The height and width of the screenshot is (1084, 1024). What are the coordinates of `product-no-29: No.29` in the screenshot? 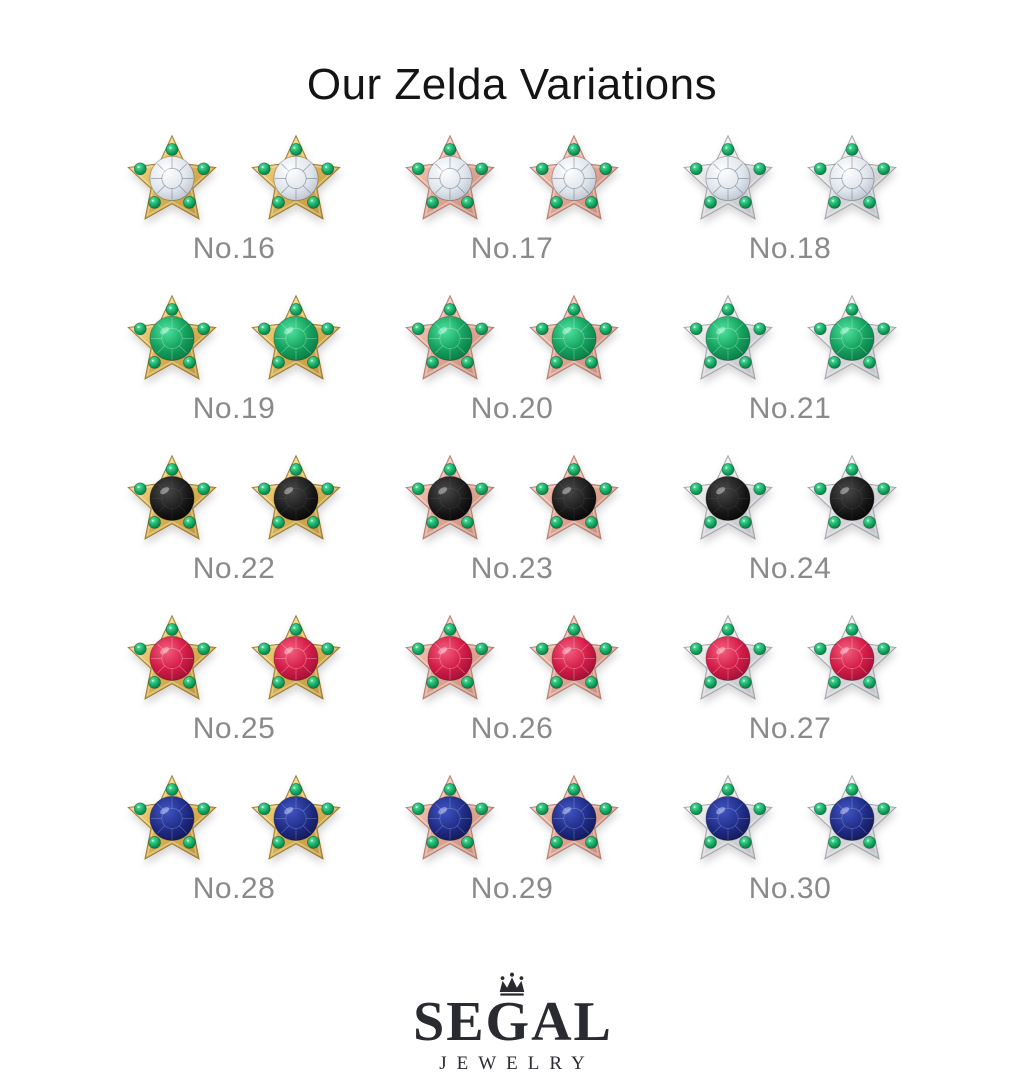 It's located at (512, 846).